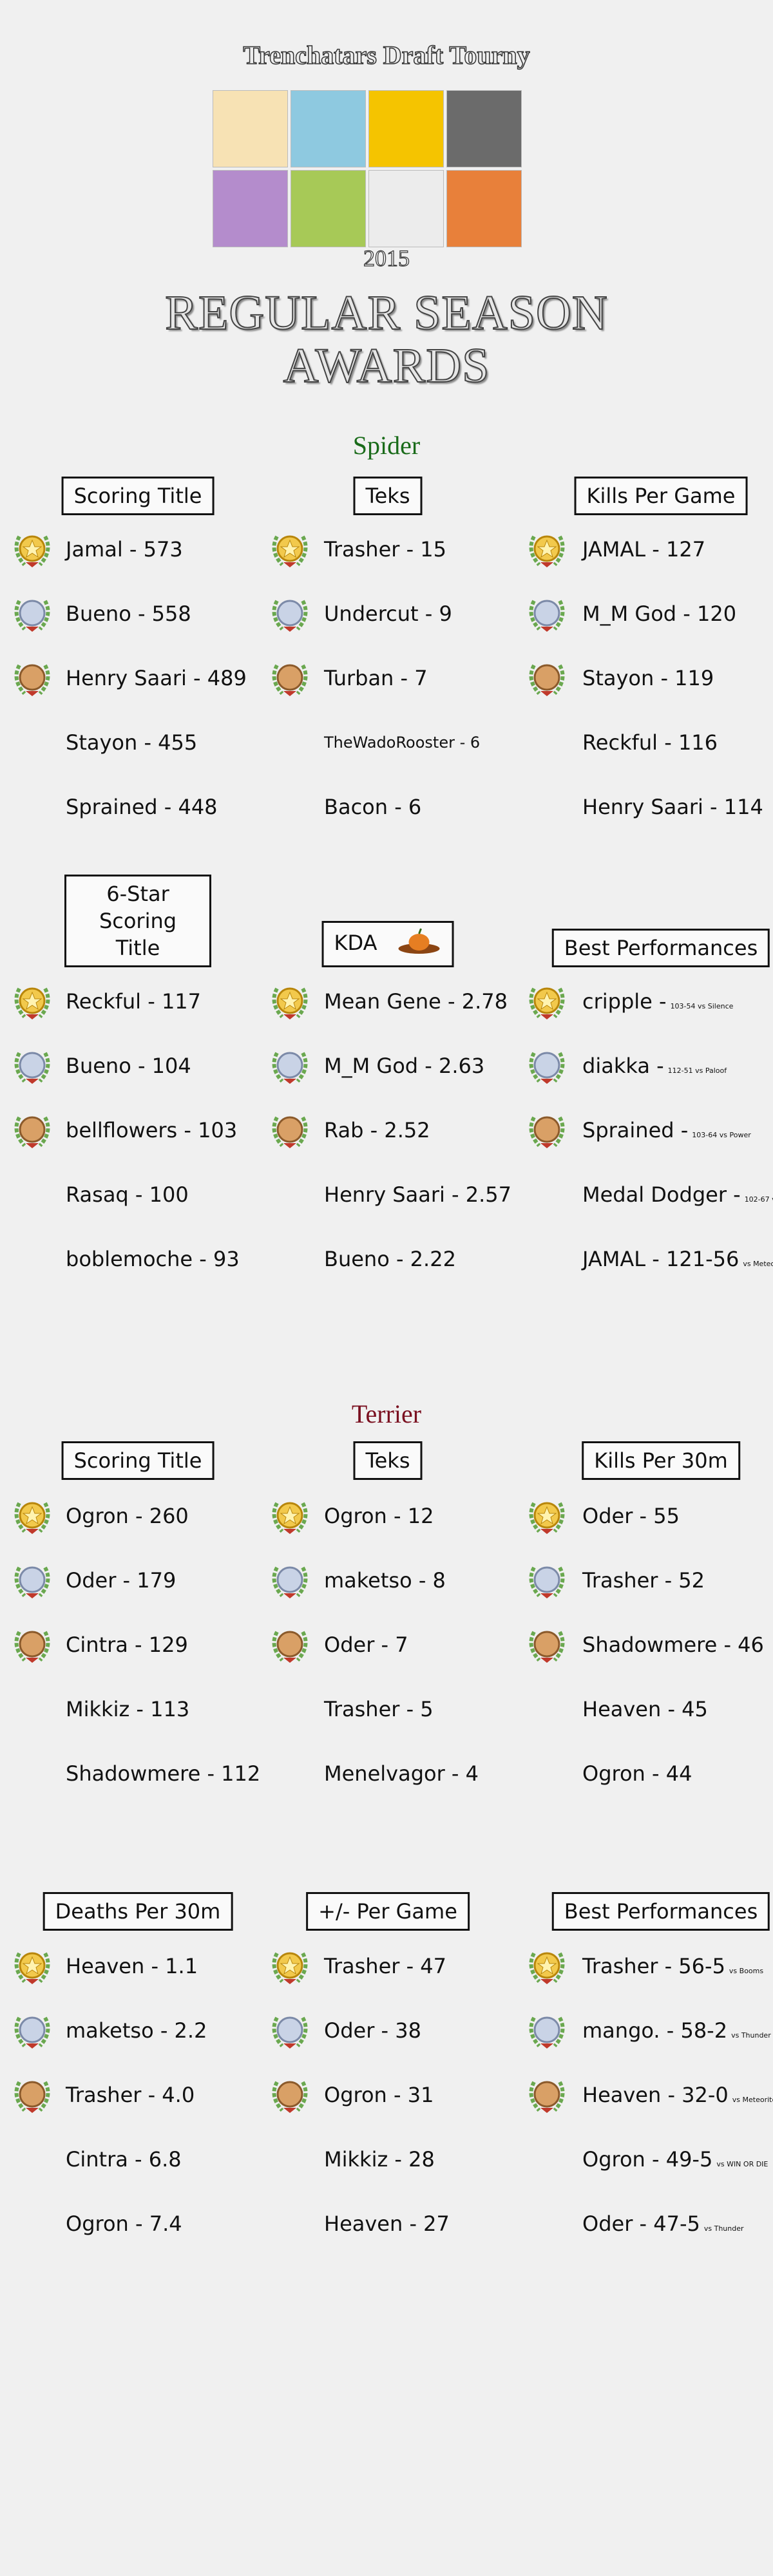 The width and height of the screenshot is (773, 2576). I want to click on award-entry: Cintra - 129, so click(127, 1645).